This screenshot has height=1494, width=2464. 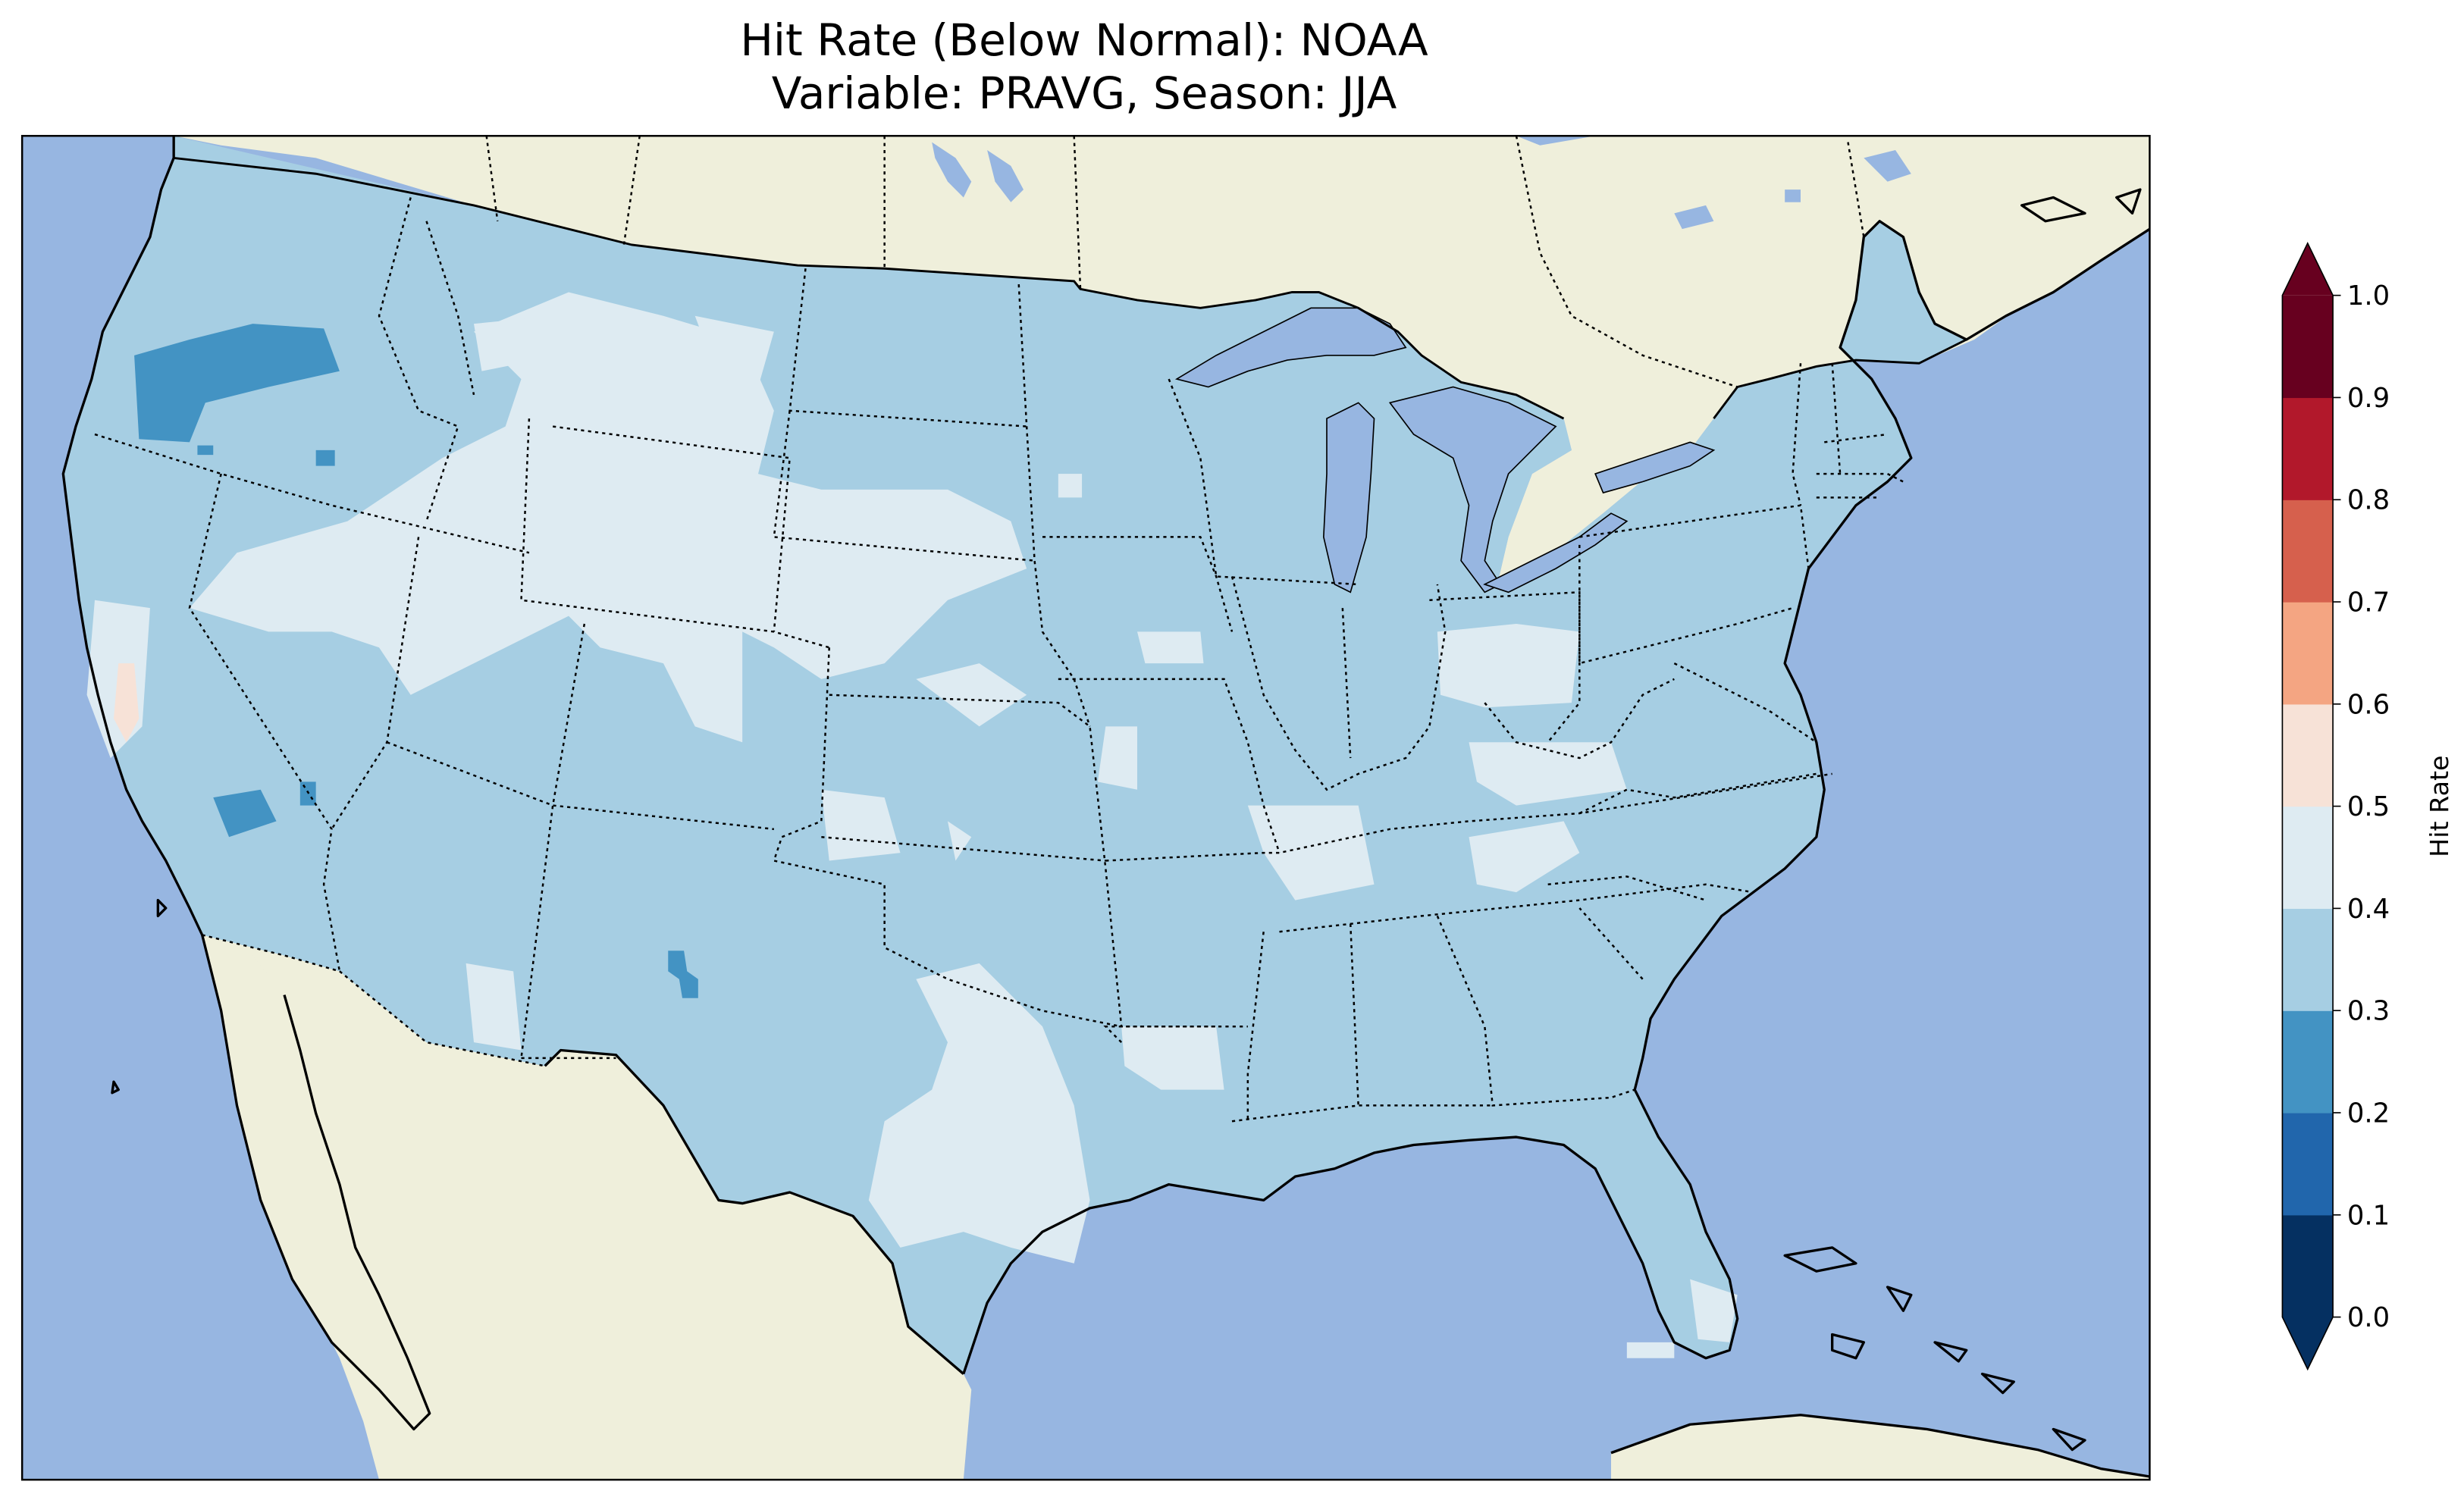 What do you see at coordinates (2368, 1317) in the screenshot?
I see `colorbar-tick-label: 0.0` at bounding box center [2368, 1317].